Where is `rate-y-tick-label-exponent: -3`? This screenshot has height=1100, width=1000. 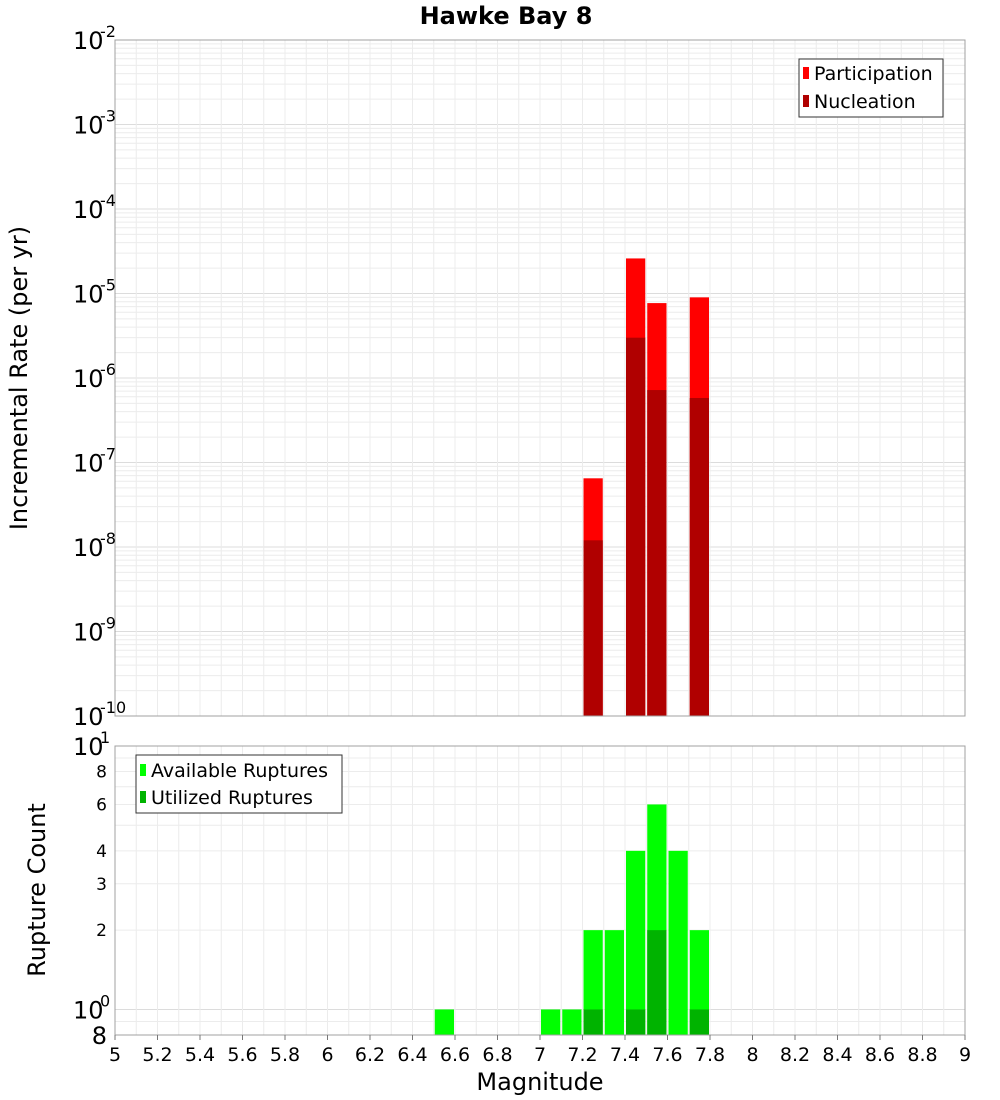
rate-y-tick-label-exponent: -3 is located at coordinates (108, 116).